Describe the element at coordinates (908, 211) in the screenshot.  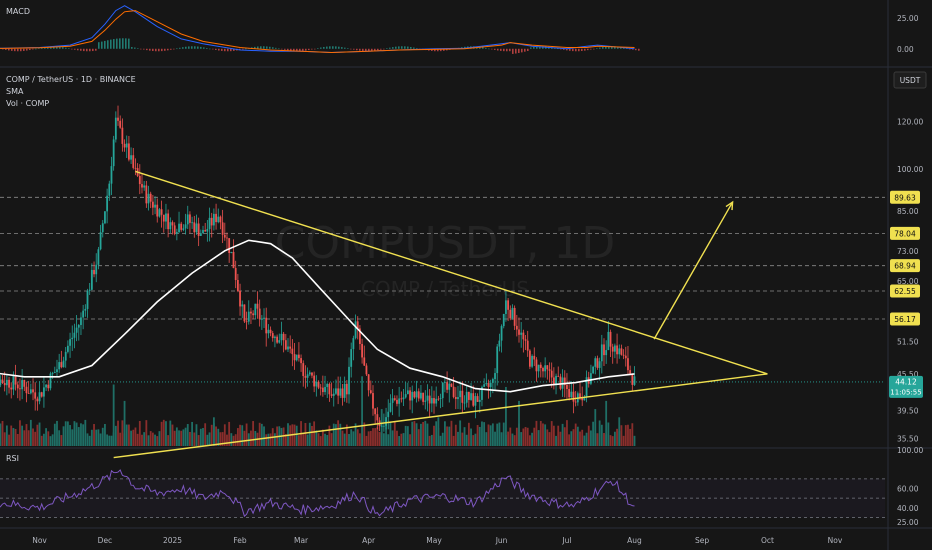
I see `price-axis-tick-label: 85.00` at that location.